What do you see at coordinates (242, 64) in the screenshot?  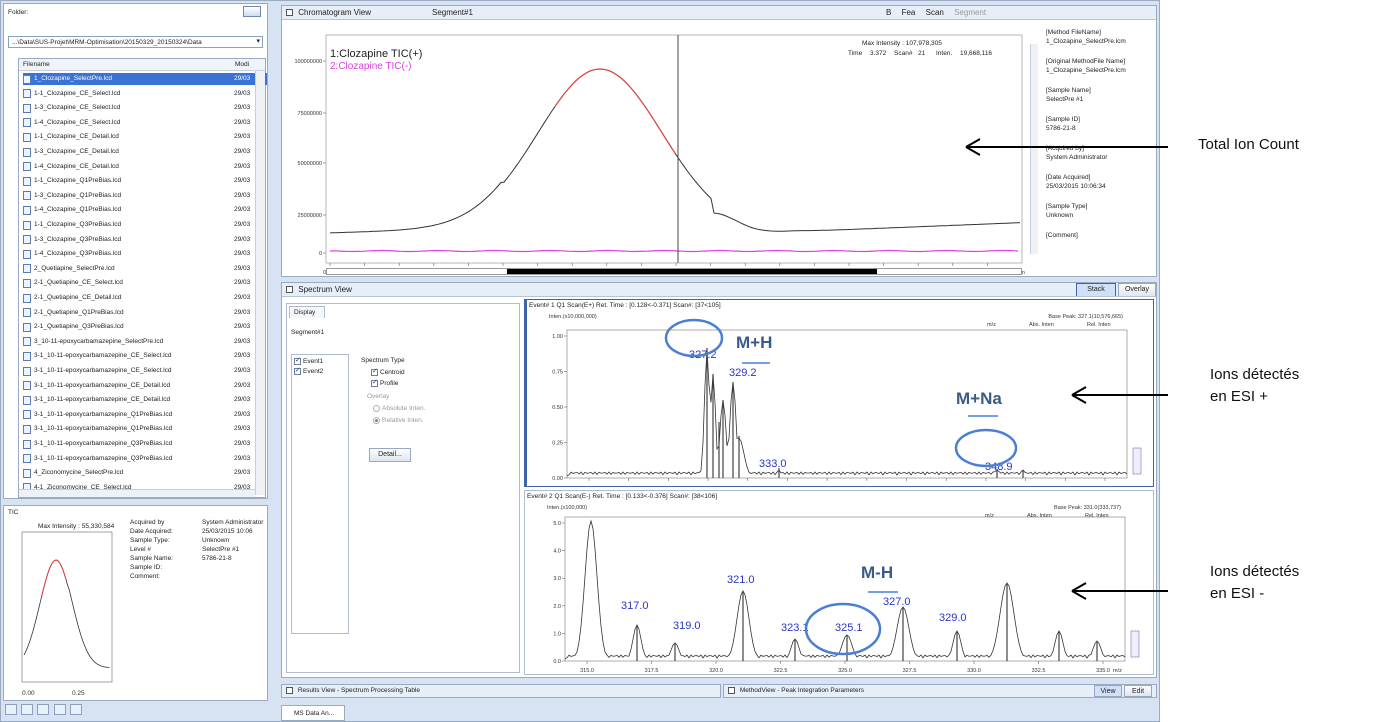 I see `column-modified: Modi` at bounding box center [242, 64].